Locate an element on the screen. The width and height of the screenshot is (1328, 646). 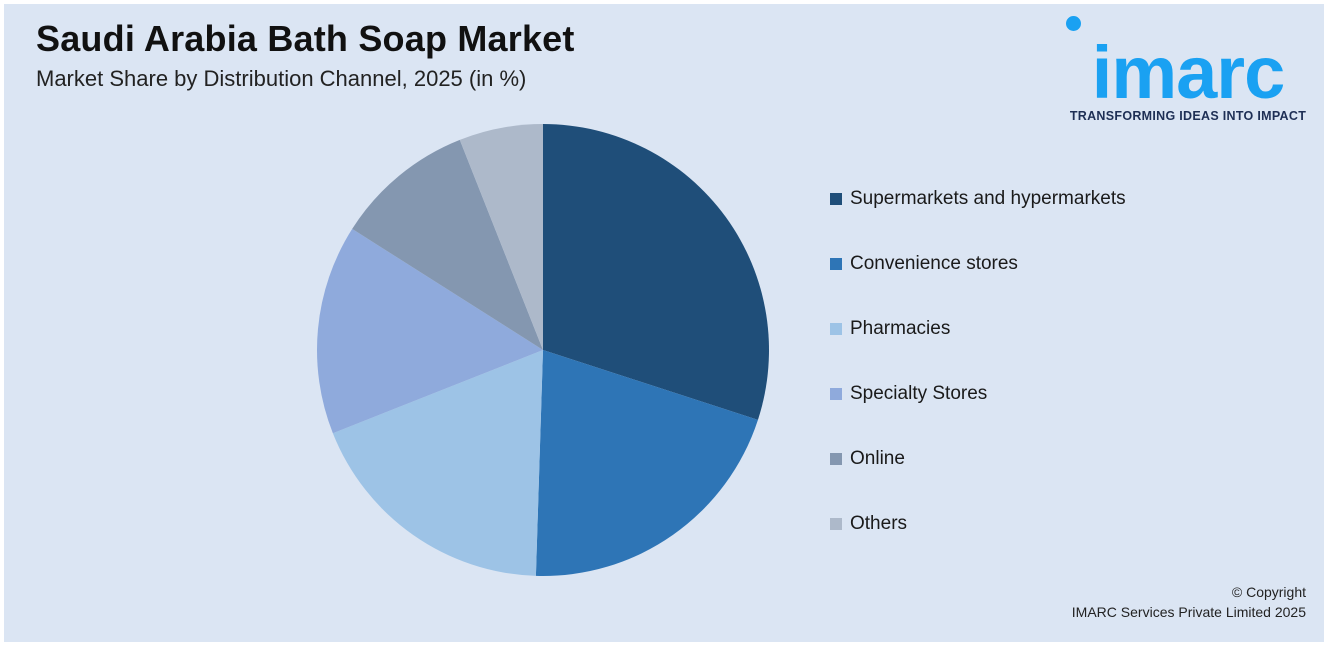
legend-item: Others is located at coordinates (868, 524).